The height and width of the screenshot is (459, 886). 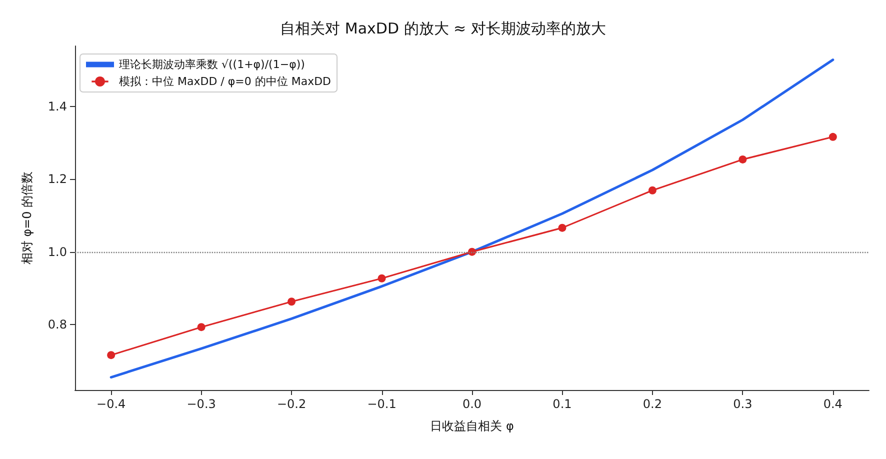 What do you see at coordinates (832, 404) in the screenshot?
I see `x-tick-label: 0.4` at bounding box center [832, 404].